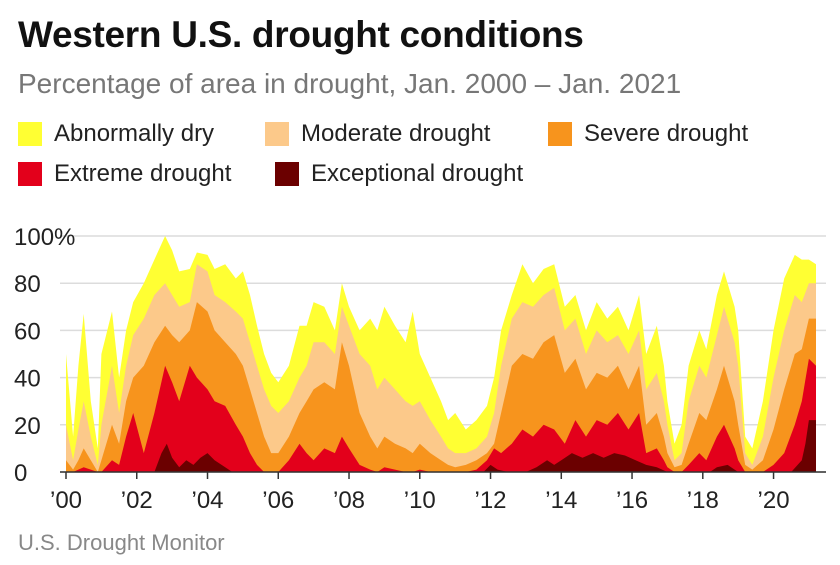 The height and width of the screenshot is (565, 840). I want to click on x-tick-label: ’20, so click(774, 500).